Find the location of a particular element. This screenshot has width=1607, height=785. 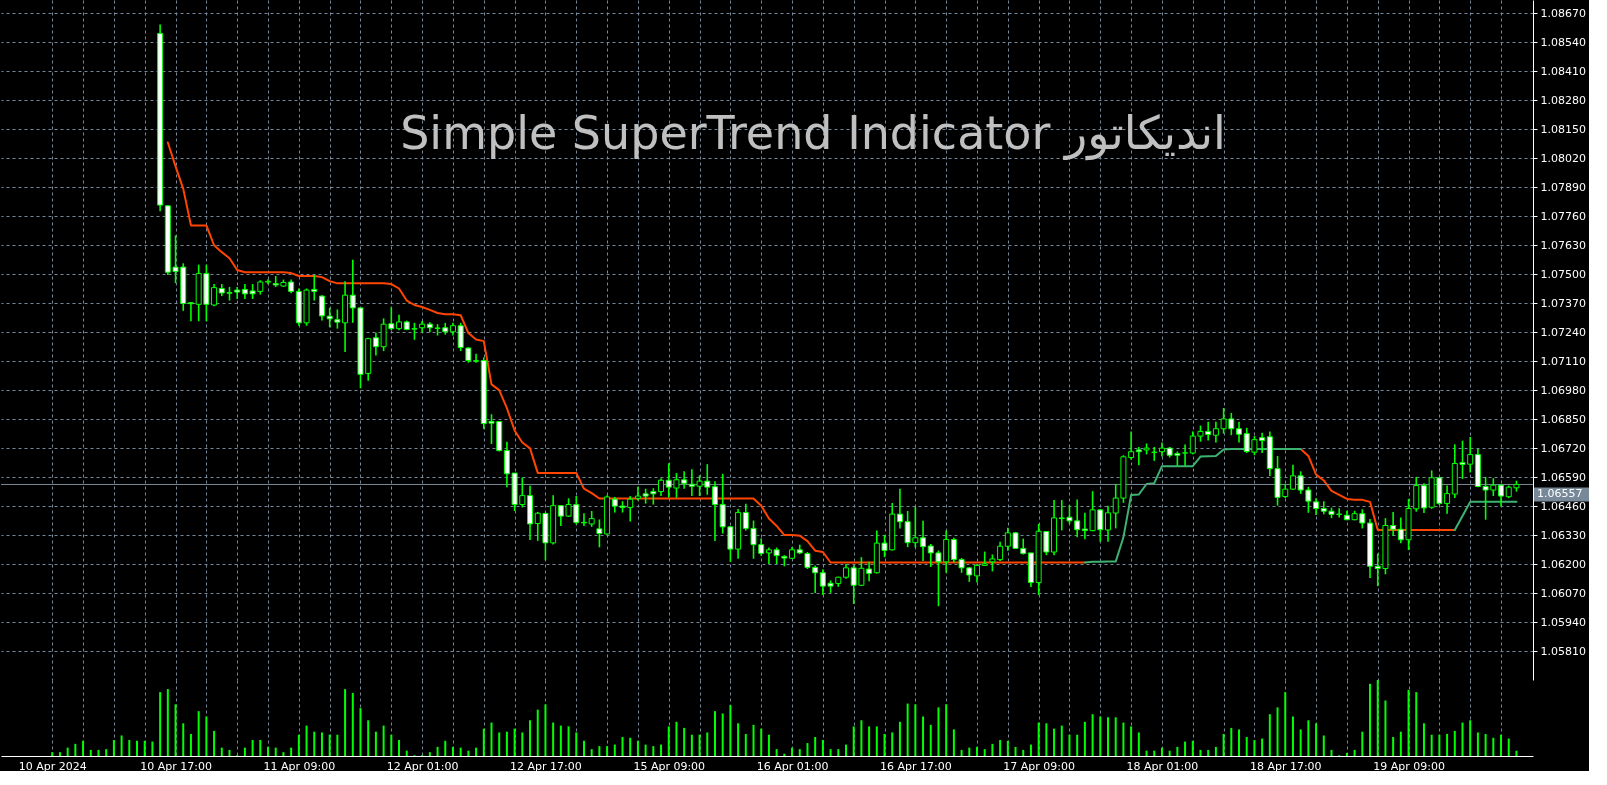

x-tick-label: 11 Apr 09:00 is located at coordinates (299, 766).